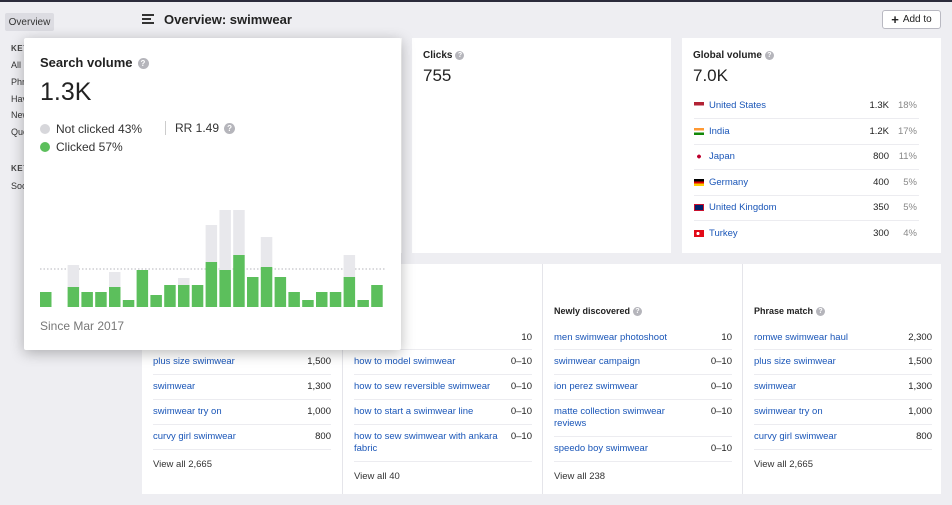  I want to click on popup-title: Search volume, so click(86, 62).